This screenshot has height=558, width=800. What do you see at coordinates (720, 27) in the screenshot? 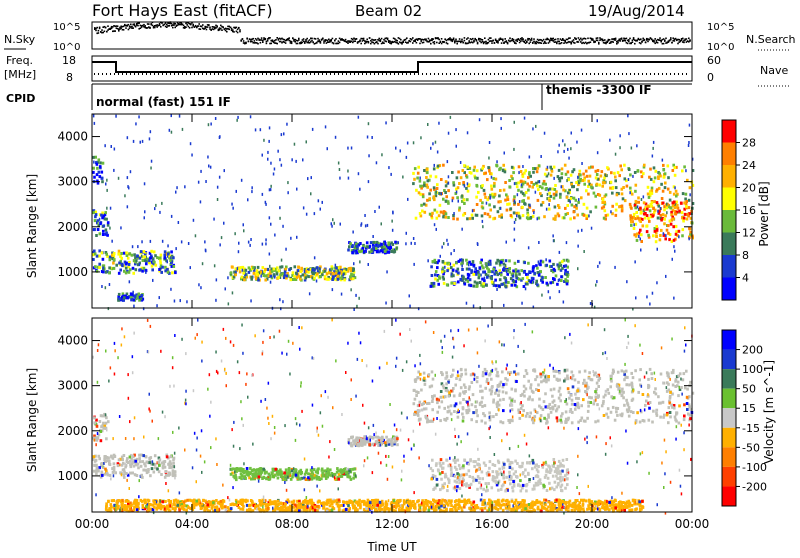
I see `nsearch-tick-top: 10^5` at bounding box center [720, 27].